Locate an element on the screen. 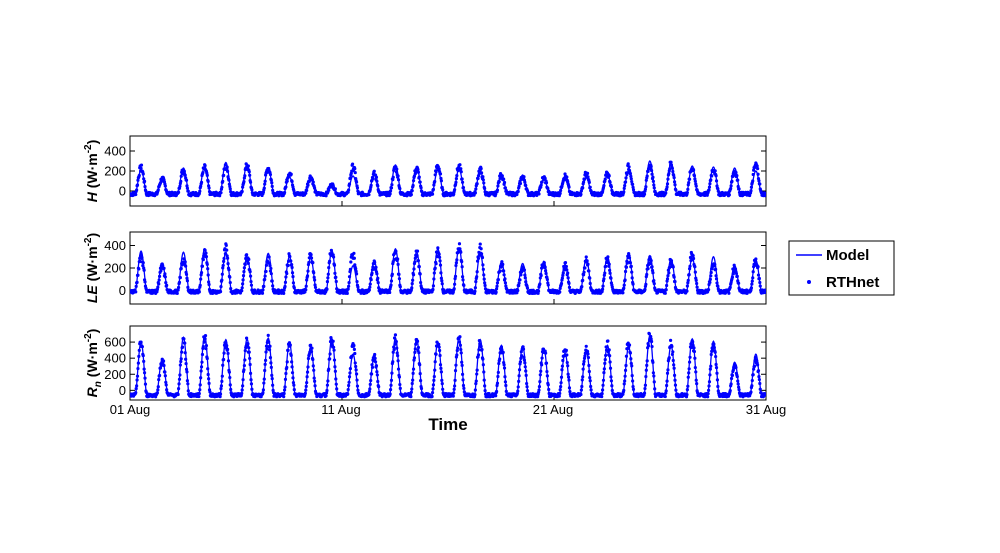 The image size is (1000, 553). y-label-exponent: -2 is located at coordinates (88, 337).